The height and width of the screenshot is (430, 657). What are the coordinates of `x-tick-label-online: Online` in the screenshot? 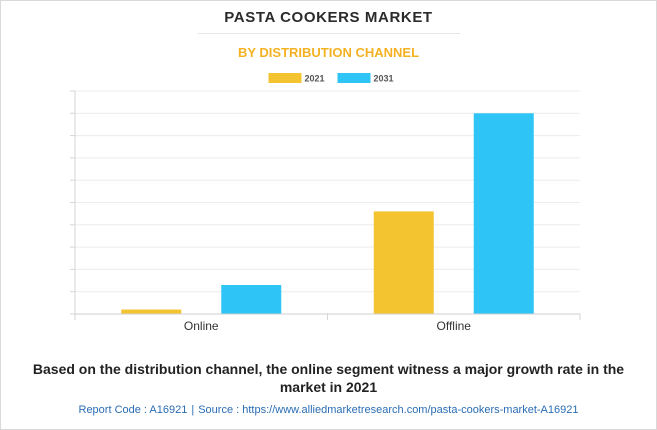 It's located at (201, 326).